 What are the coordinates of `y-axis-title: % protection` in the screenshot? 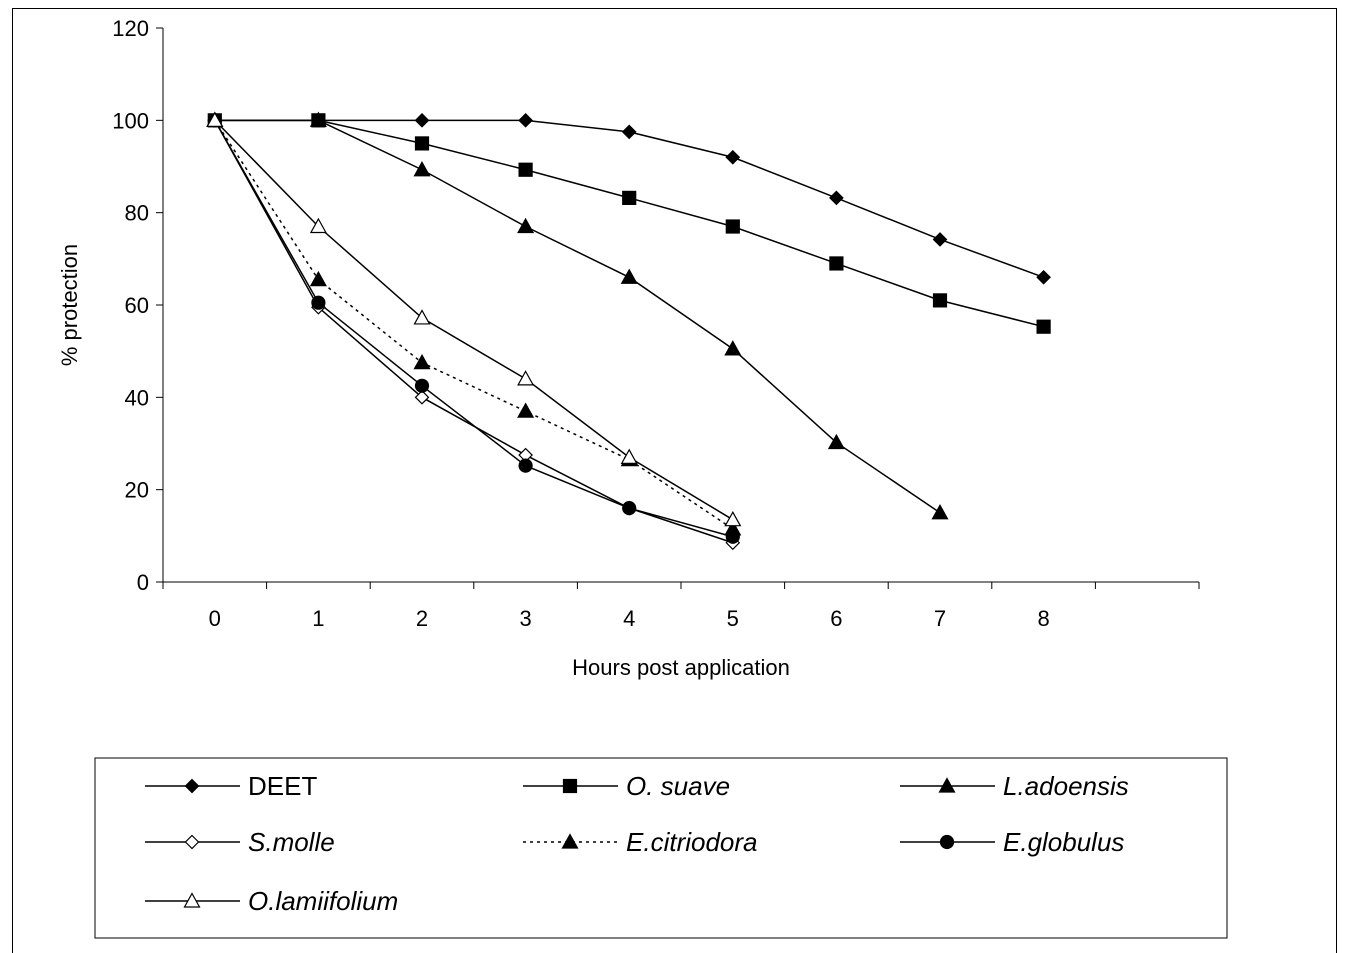 It's located at (69, 305).